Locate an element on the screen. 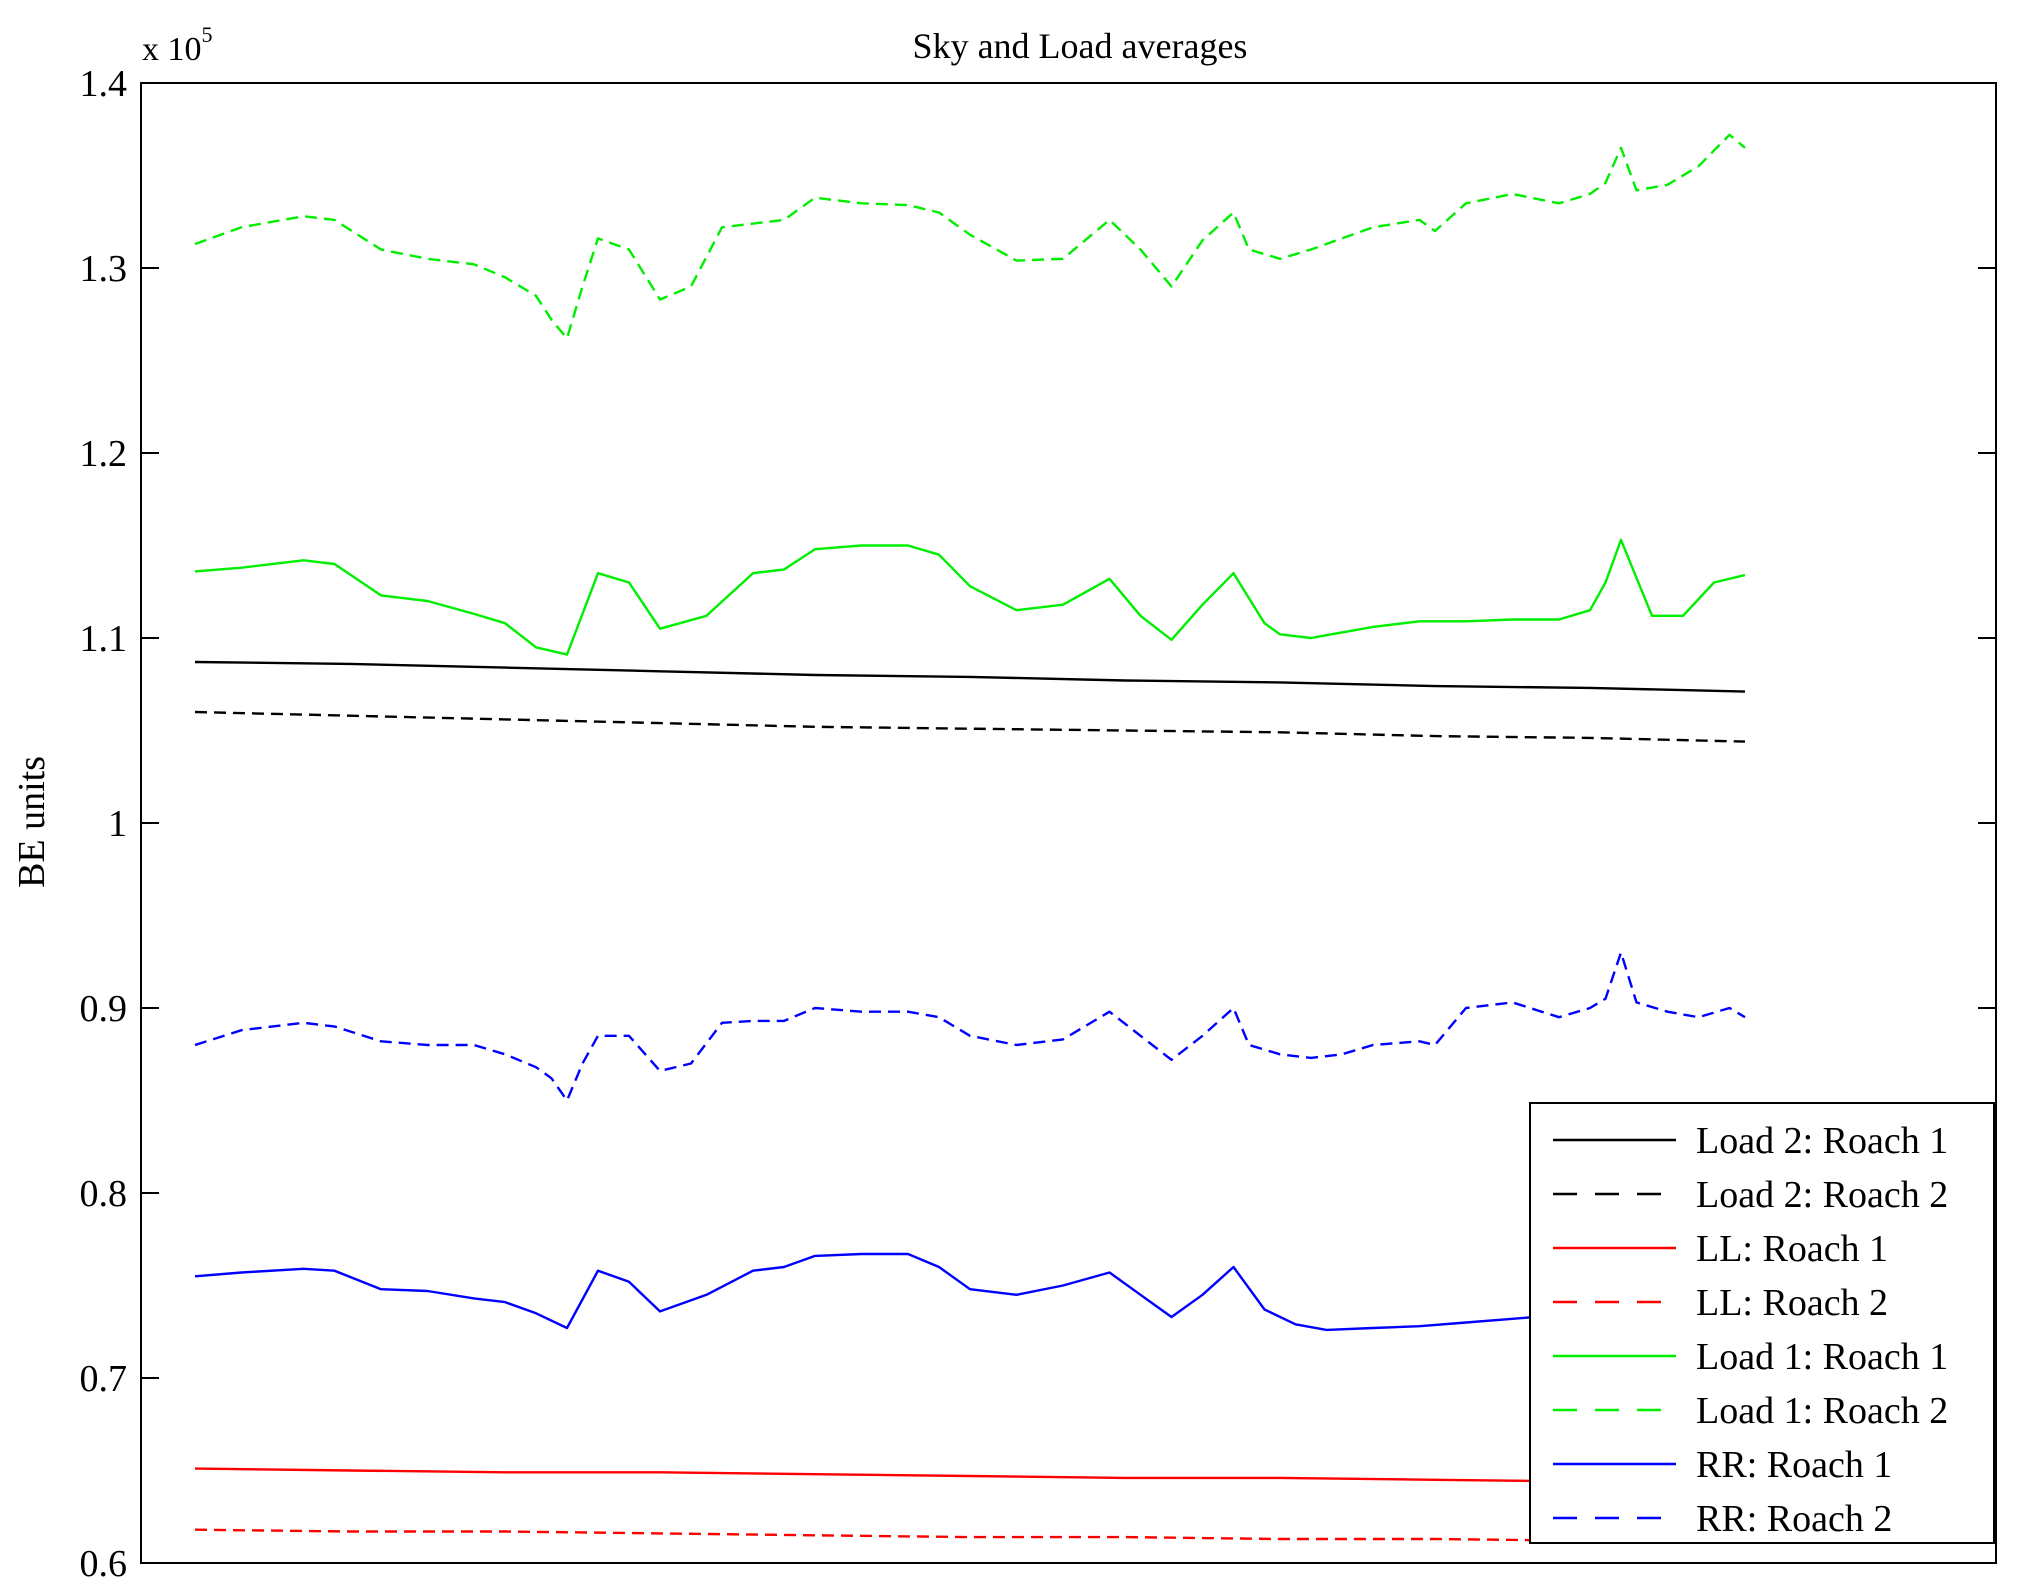 This screenshot has width=2029, height=1592. chart-title: Sky and Load averages is located at coordinates (1080, 46).